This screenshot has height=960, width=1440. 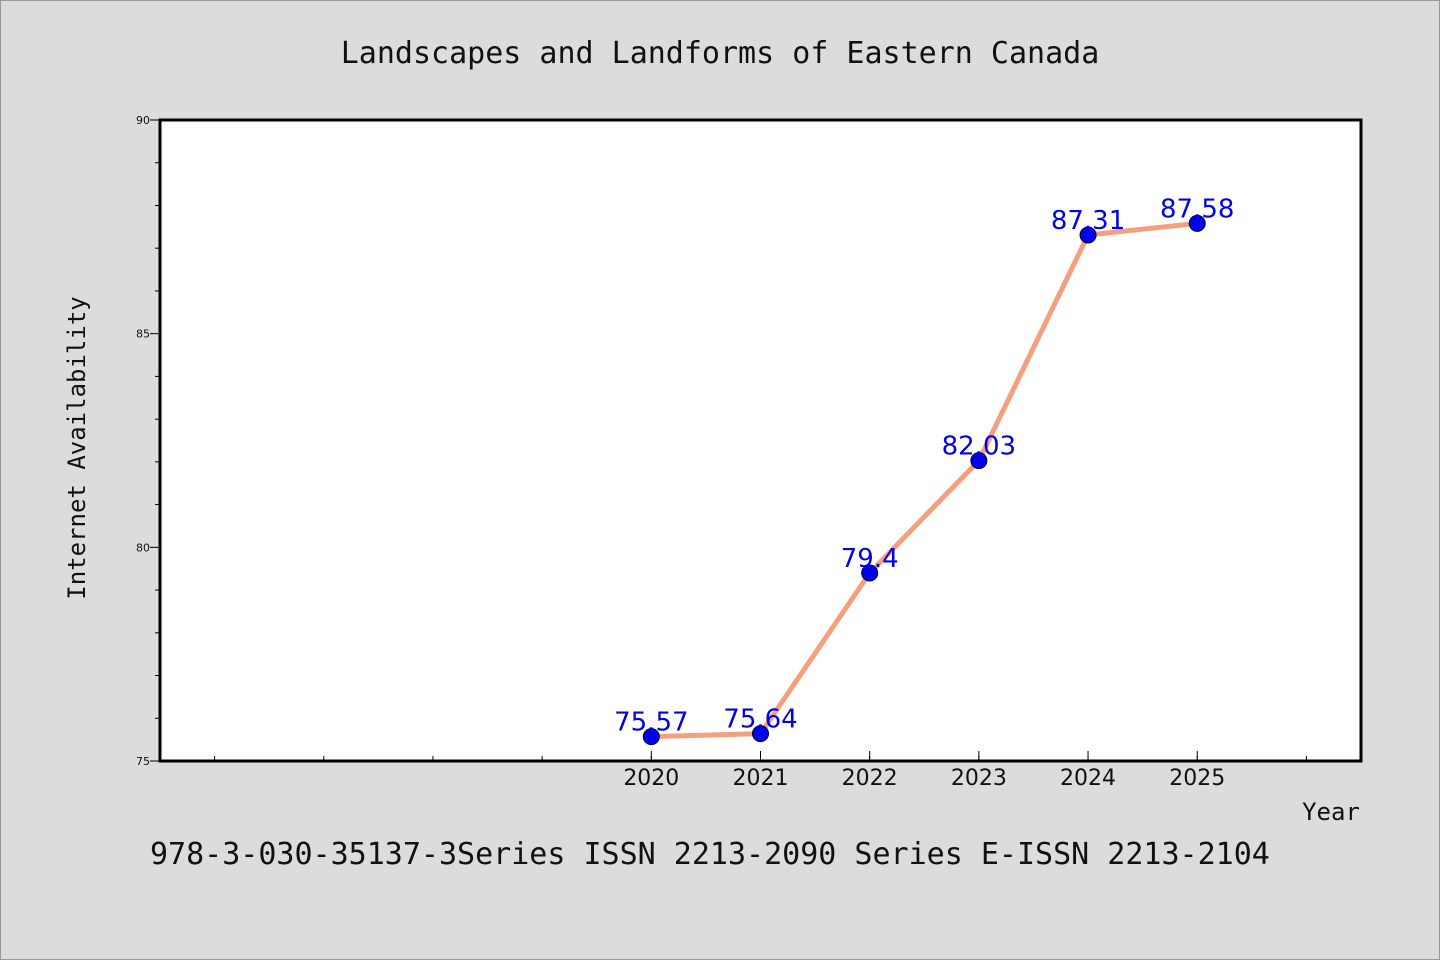 I want to click on data-label: 82.03, so click(x=979, y=447).